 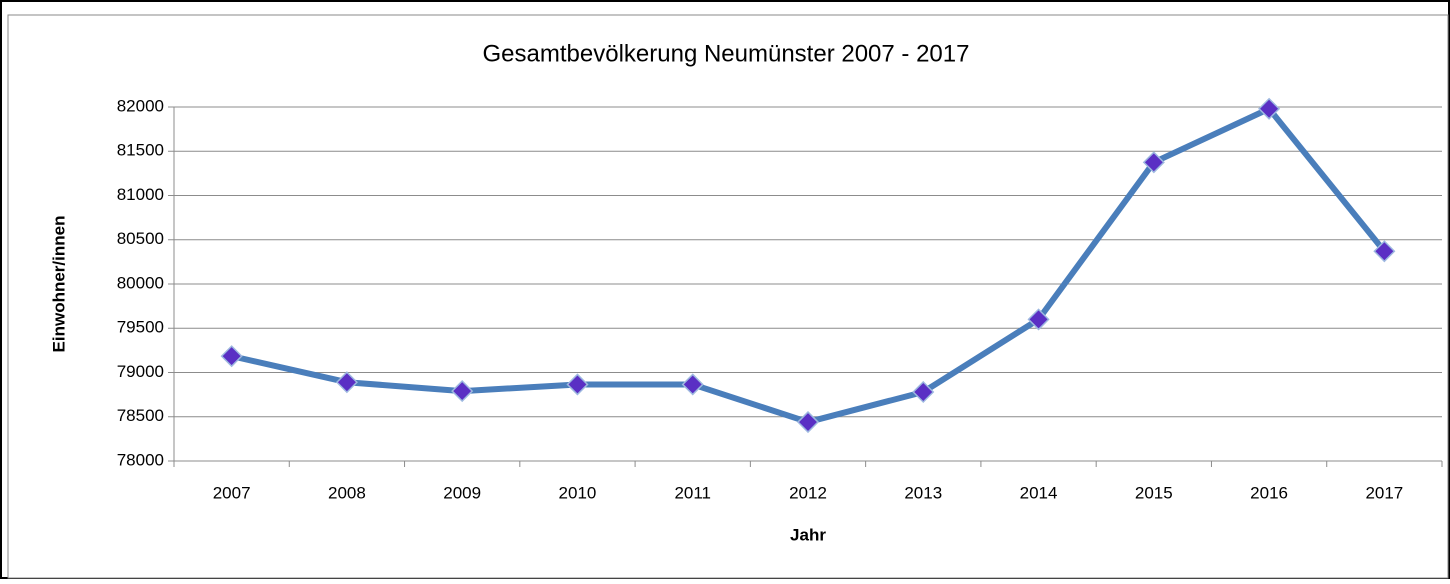 I want to click on y-tick-label: 80000, so click(x=140, y=282).